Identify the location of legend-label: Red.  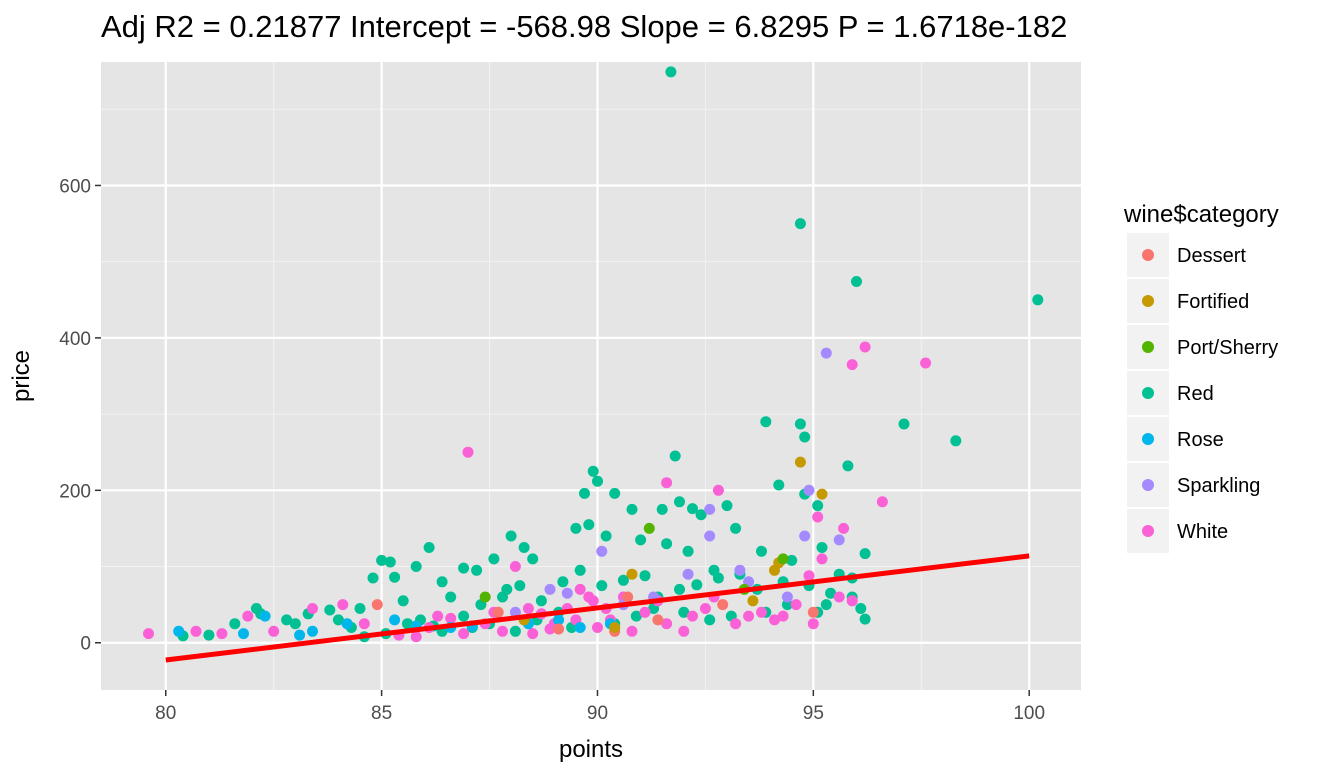
(1195, 394).